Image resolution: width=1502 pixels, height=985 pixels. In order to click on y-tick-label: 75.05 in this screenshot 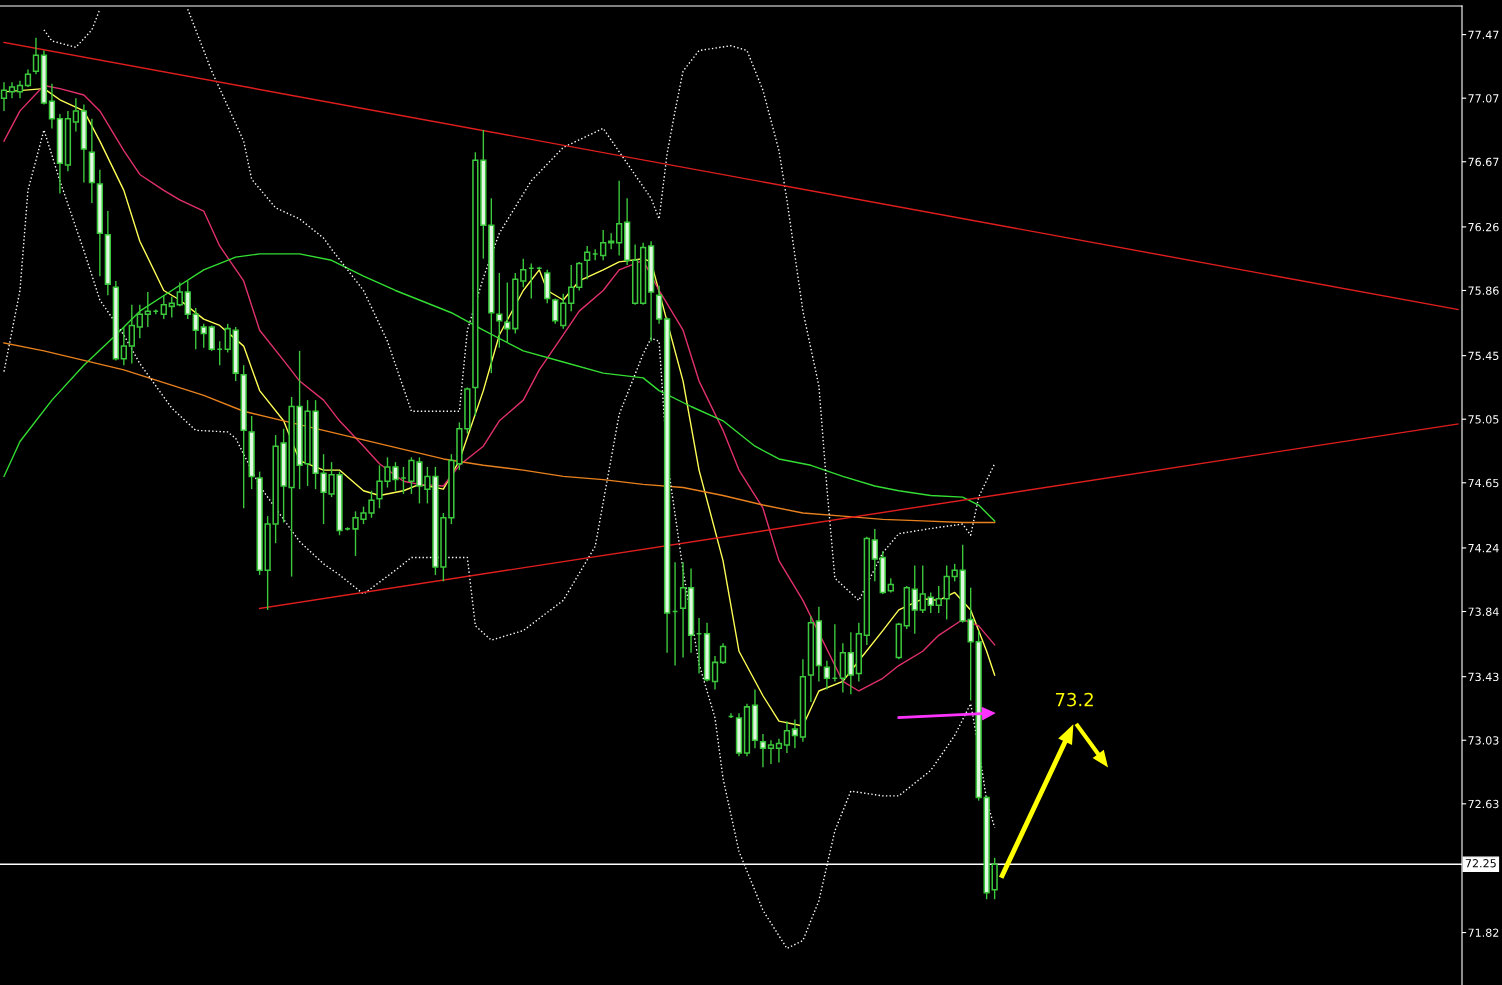, I will do `click(1483, 419)`.